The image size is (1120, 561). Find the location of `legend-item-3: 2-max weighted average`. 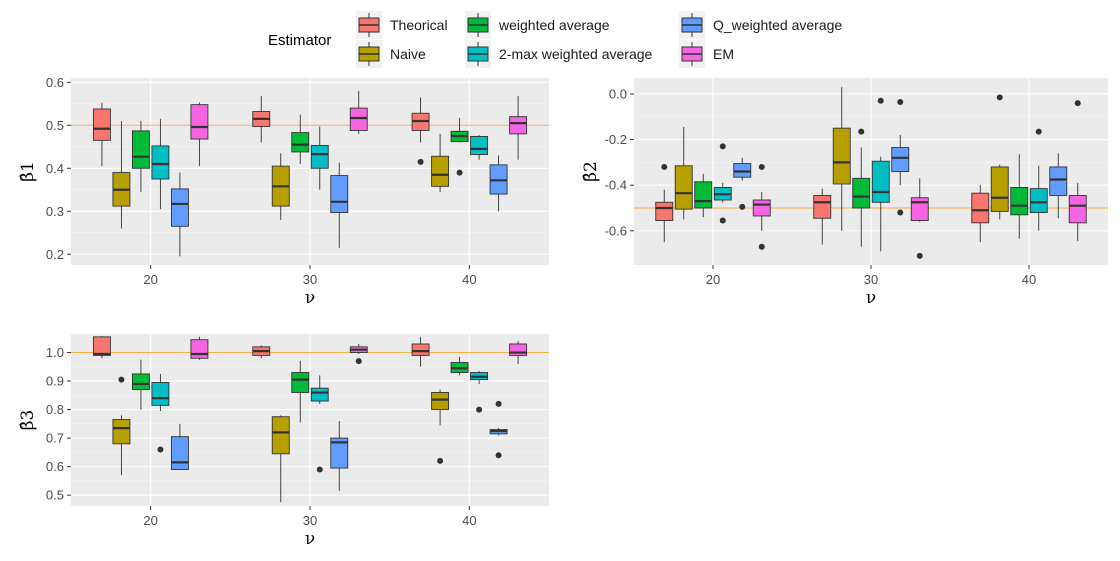

legend-item-3: 2-max weighted average is located at coordinates (559, 54).